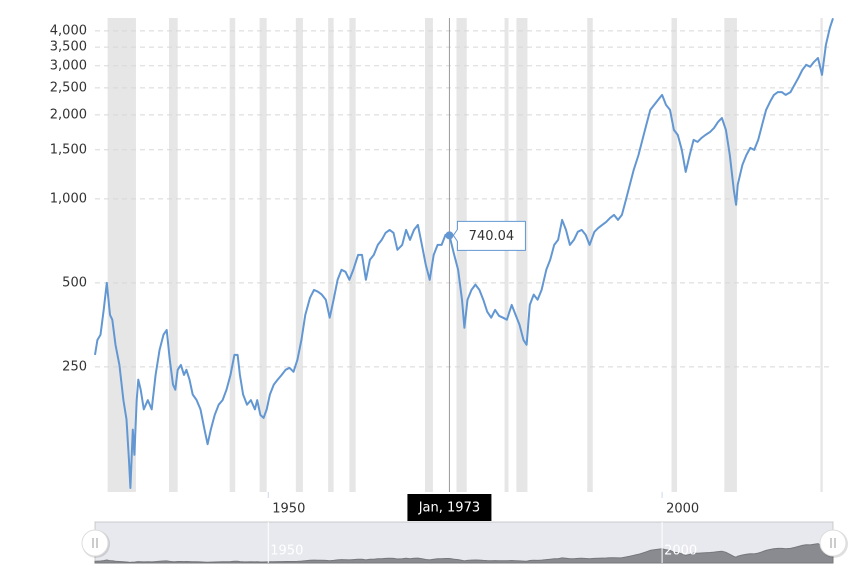  I want to click on navigator-series, so click(464, 549).